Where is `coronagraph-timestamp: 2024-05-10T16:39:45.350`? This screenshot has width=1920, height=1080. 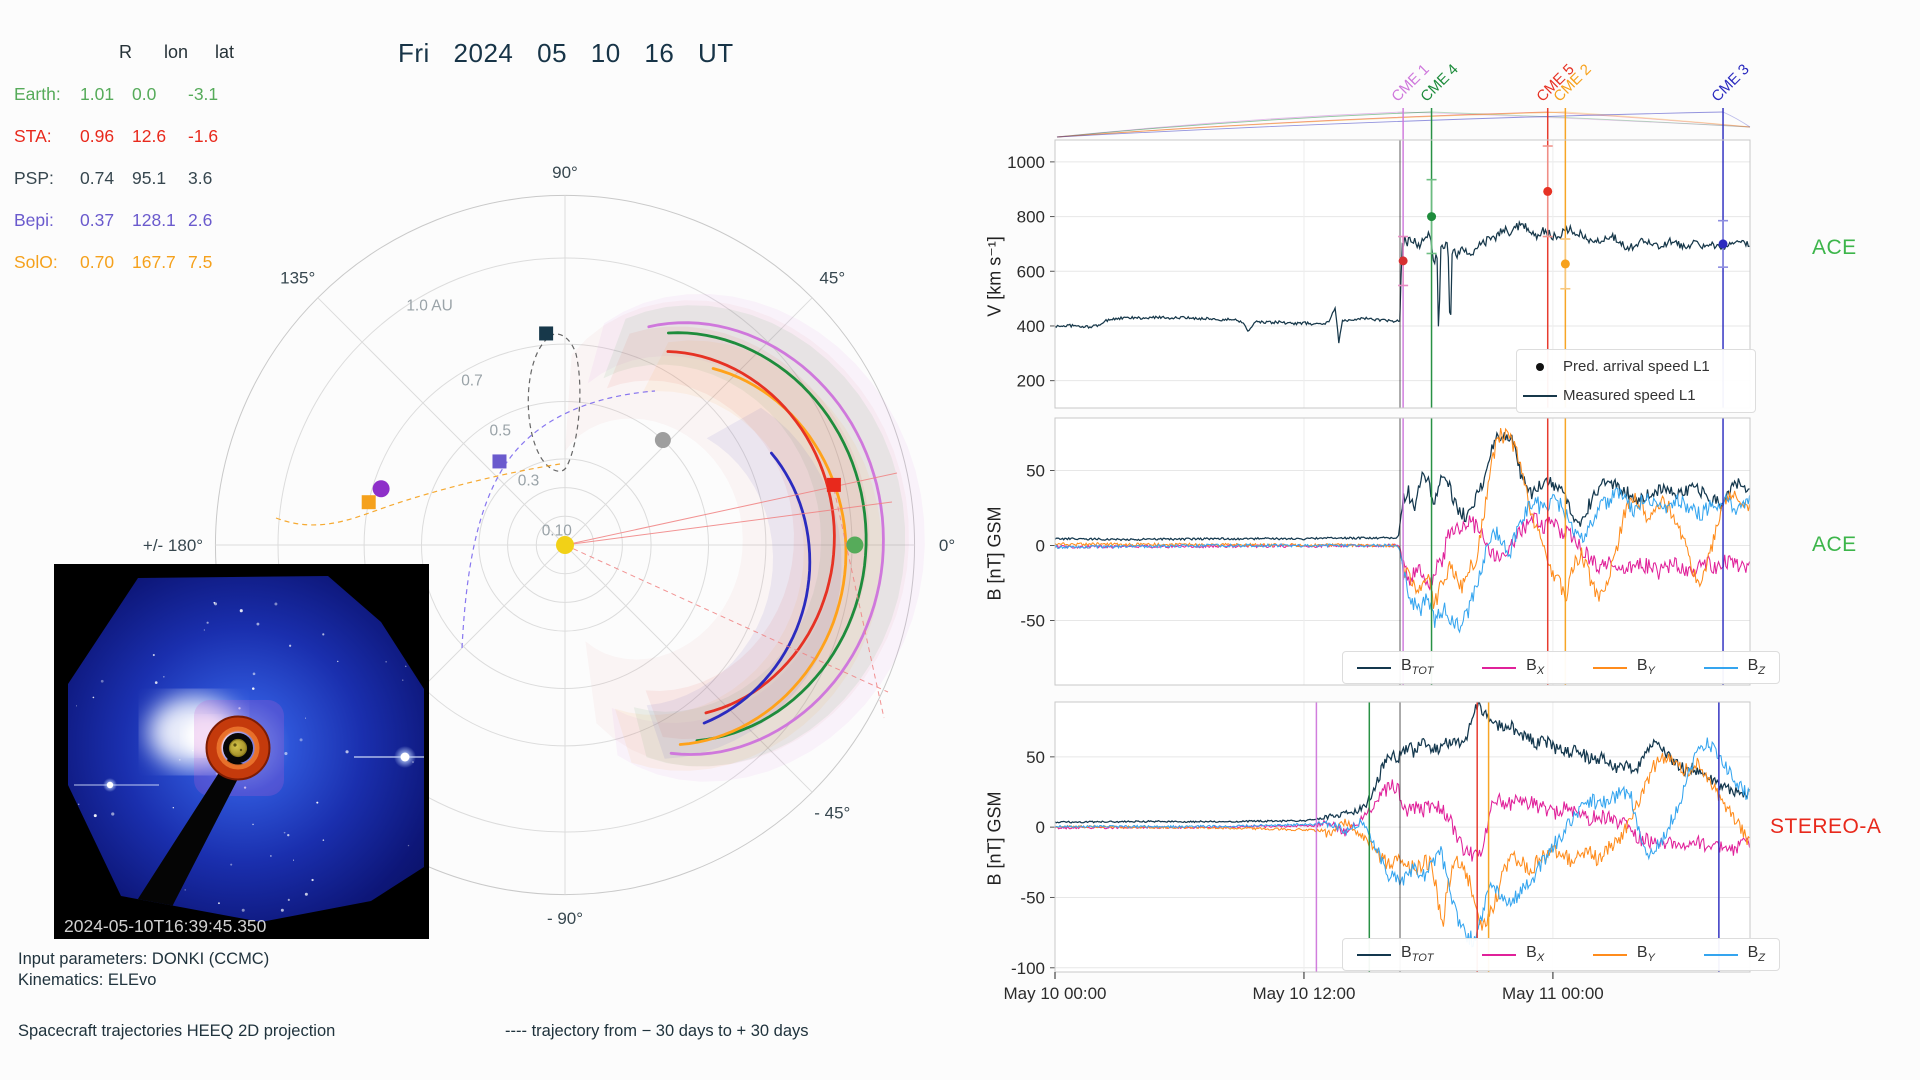 coronagraph-timestamp: 2024-05-10T16:39:45.350 is located at coordinates (165, 926).